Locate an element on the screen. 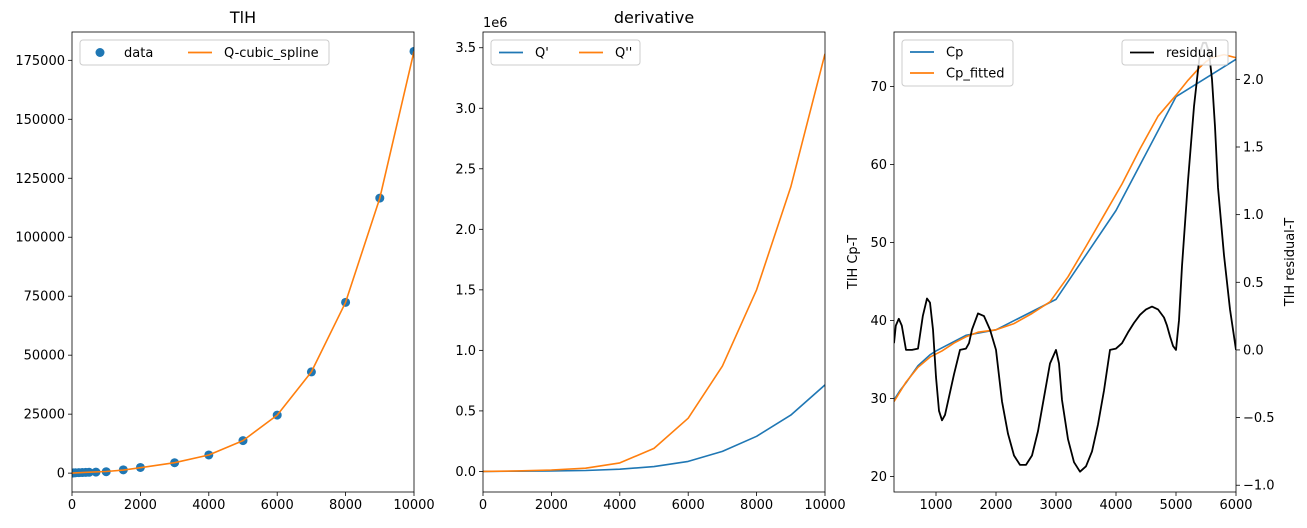  legend: Cp Cp_fitted is located at coordinates (957, 63).